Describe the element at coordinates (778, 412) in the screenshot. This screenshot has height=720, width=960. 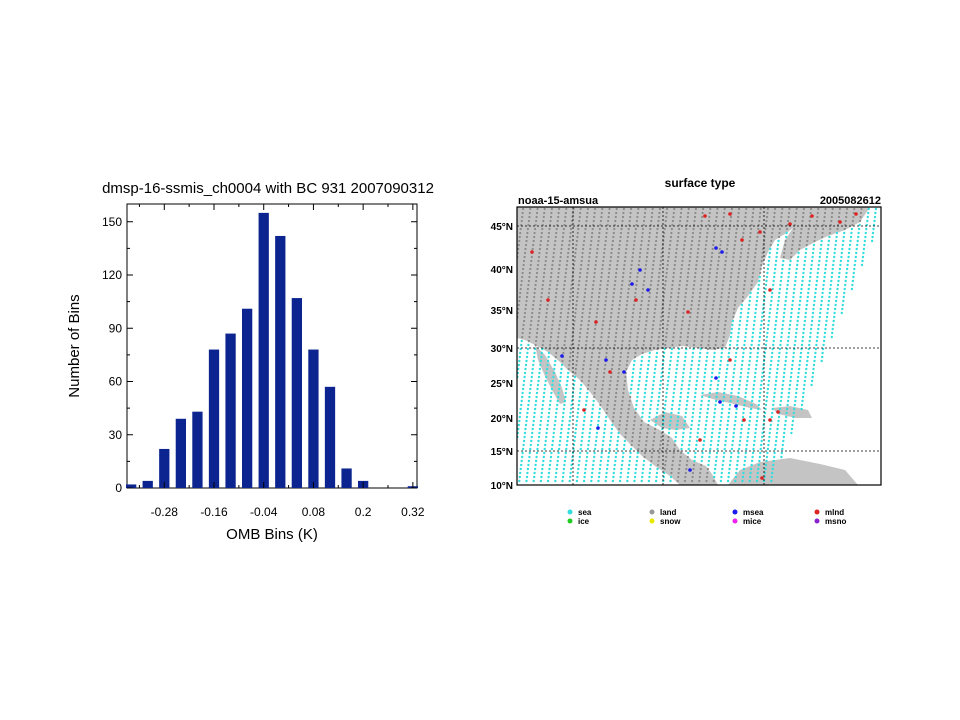
I see `mlnd-point` at that location.